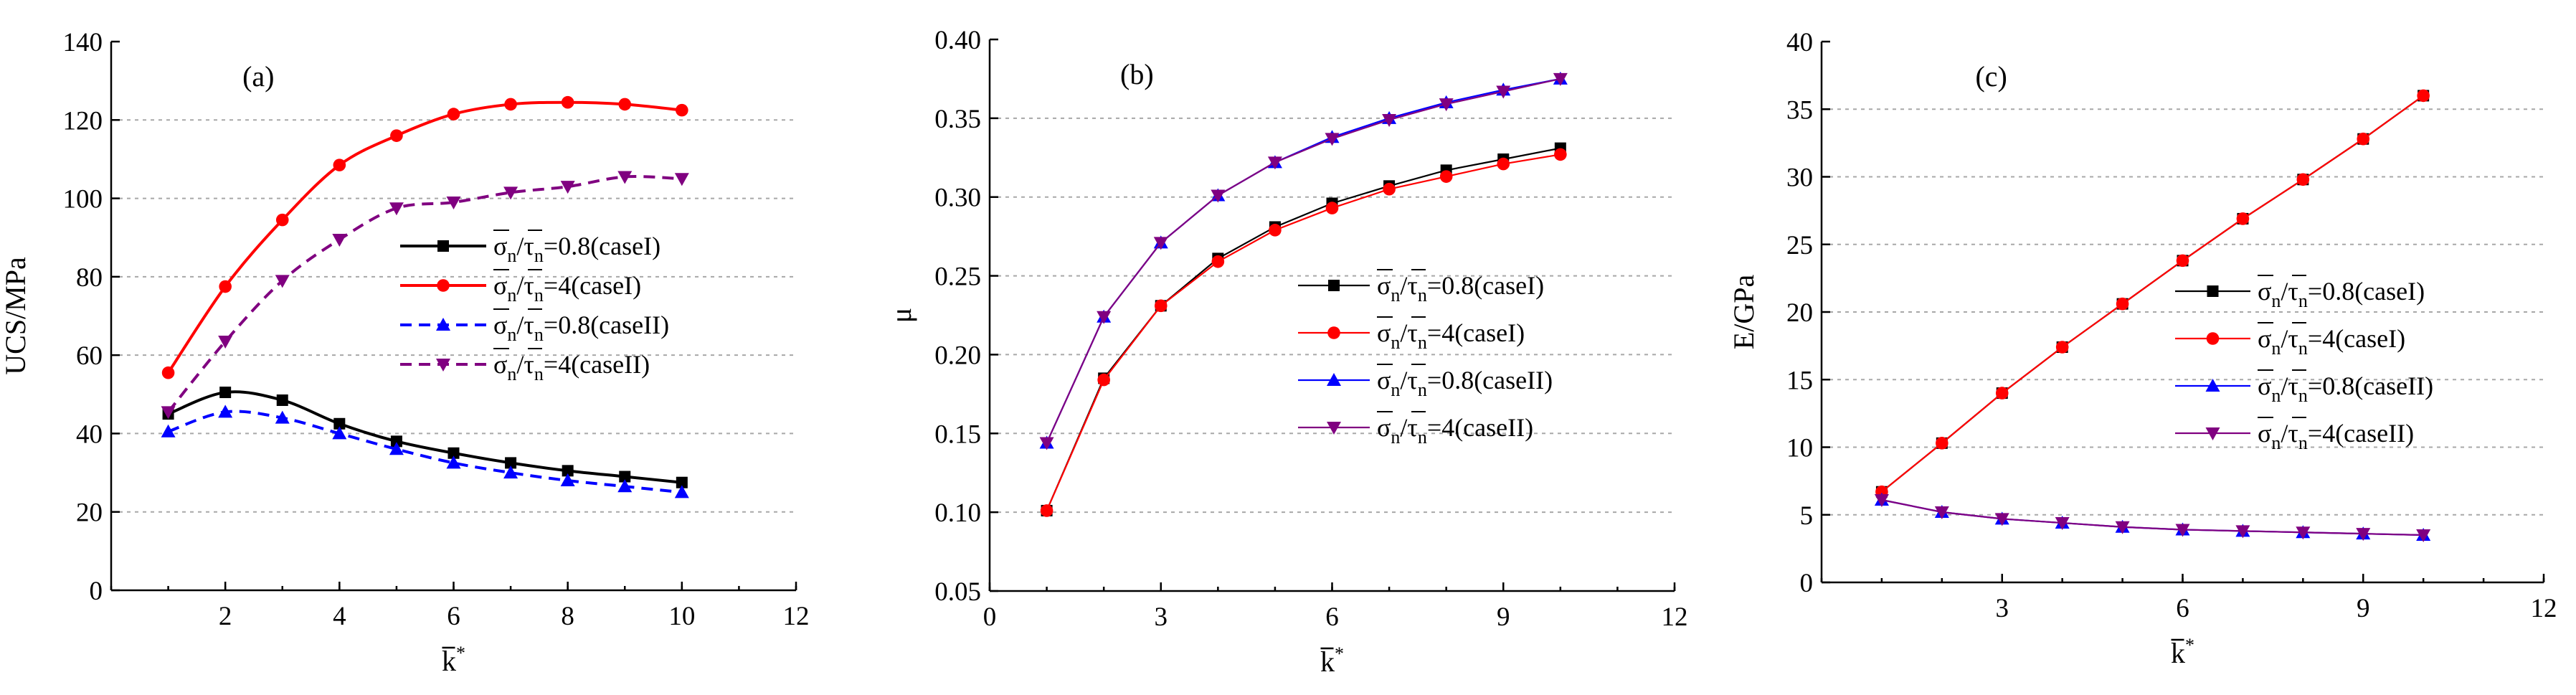 The height and width of the screenshot is (695, 2576). Describe the element at coordinates (89, 434) in the screenshot. I see `y-tick-label: 40` at that location.